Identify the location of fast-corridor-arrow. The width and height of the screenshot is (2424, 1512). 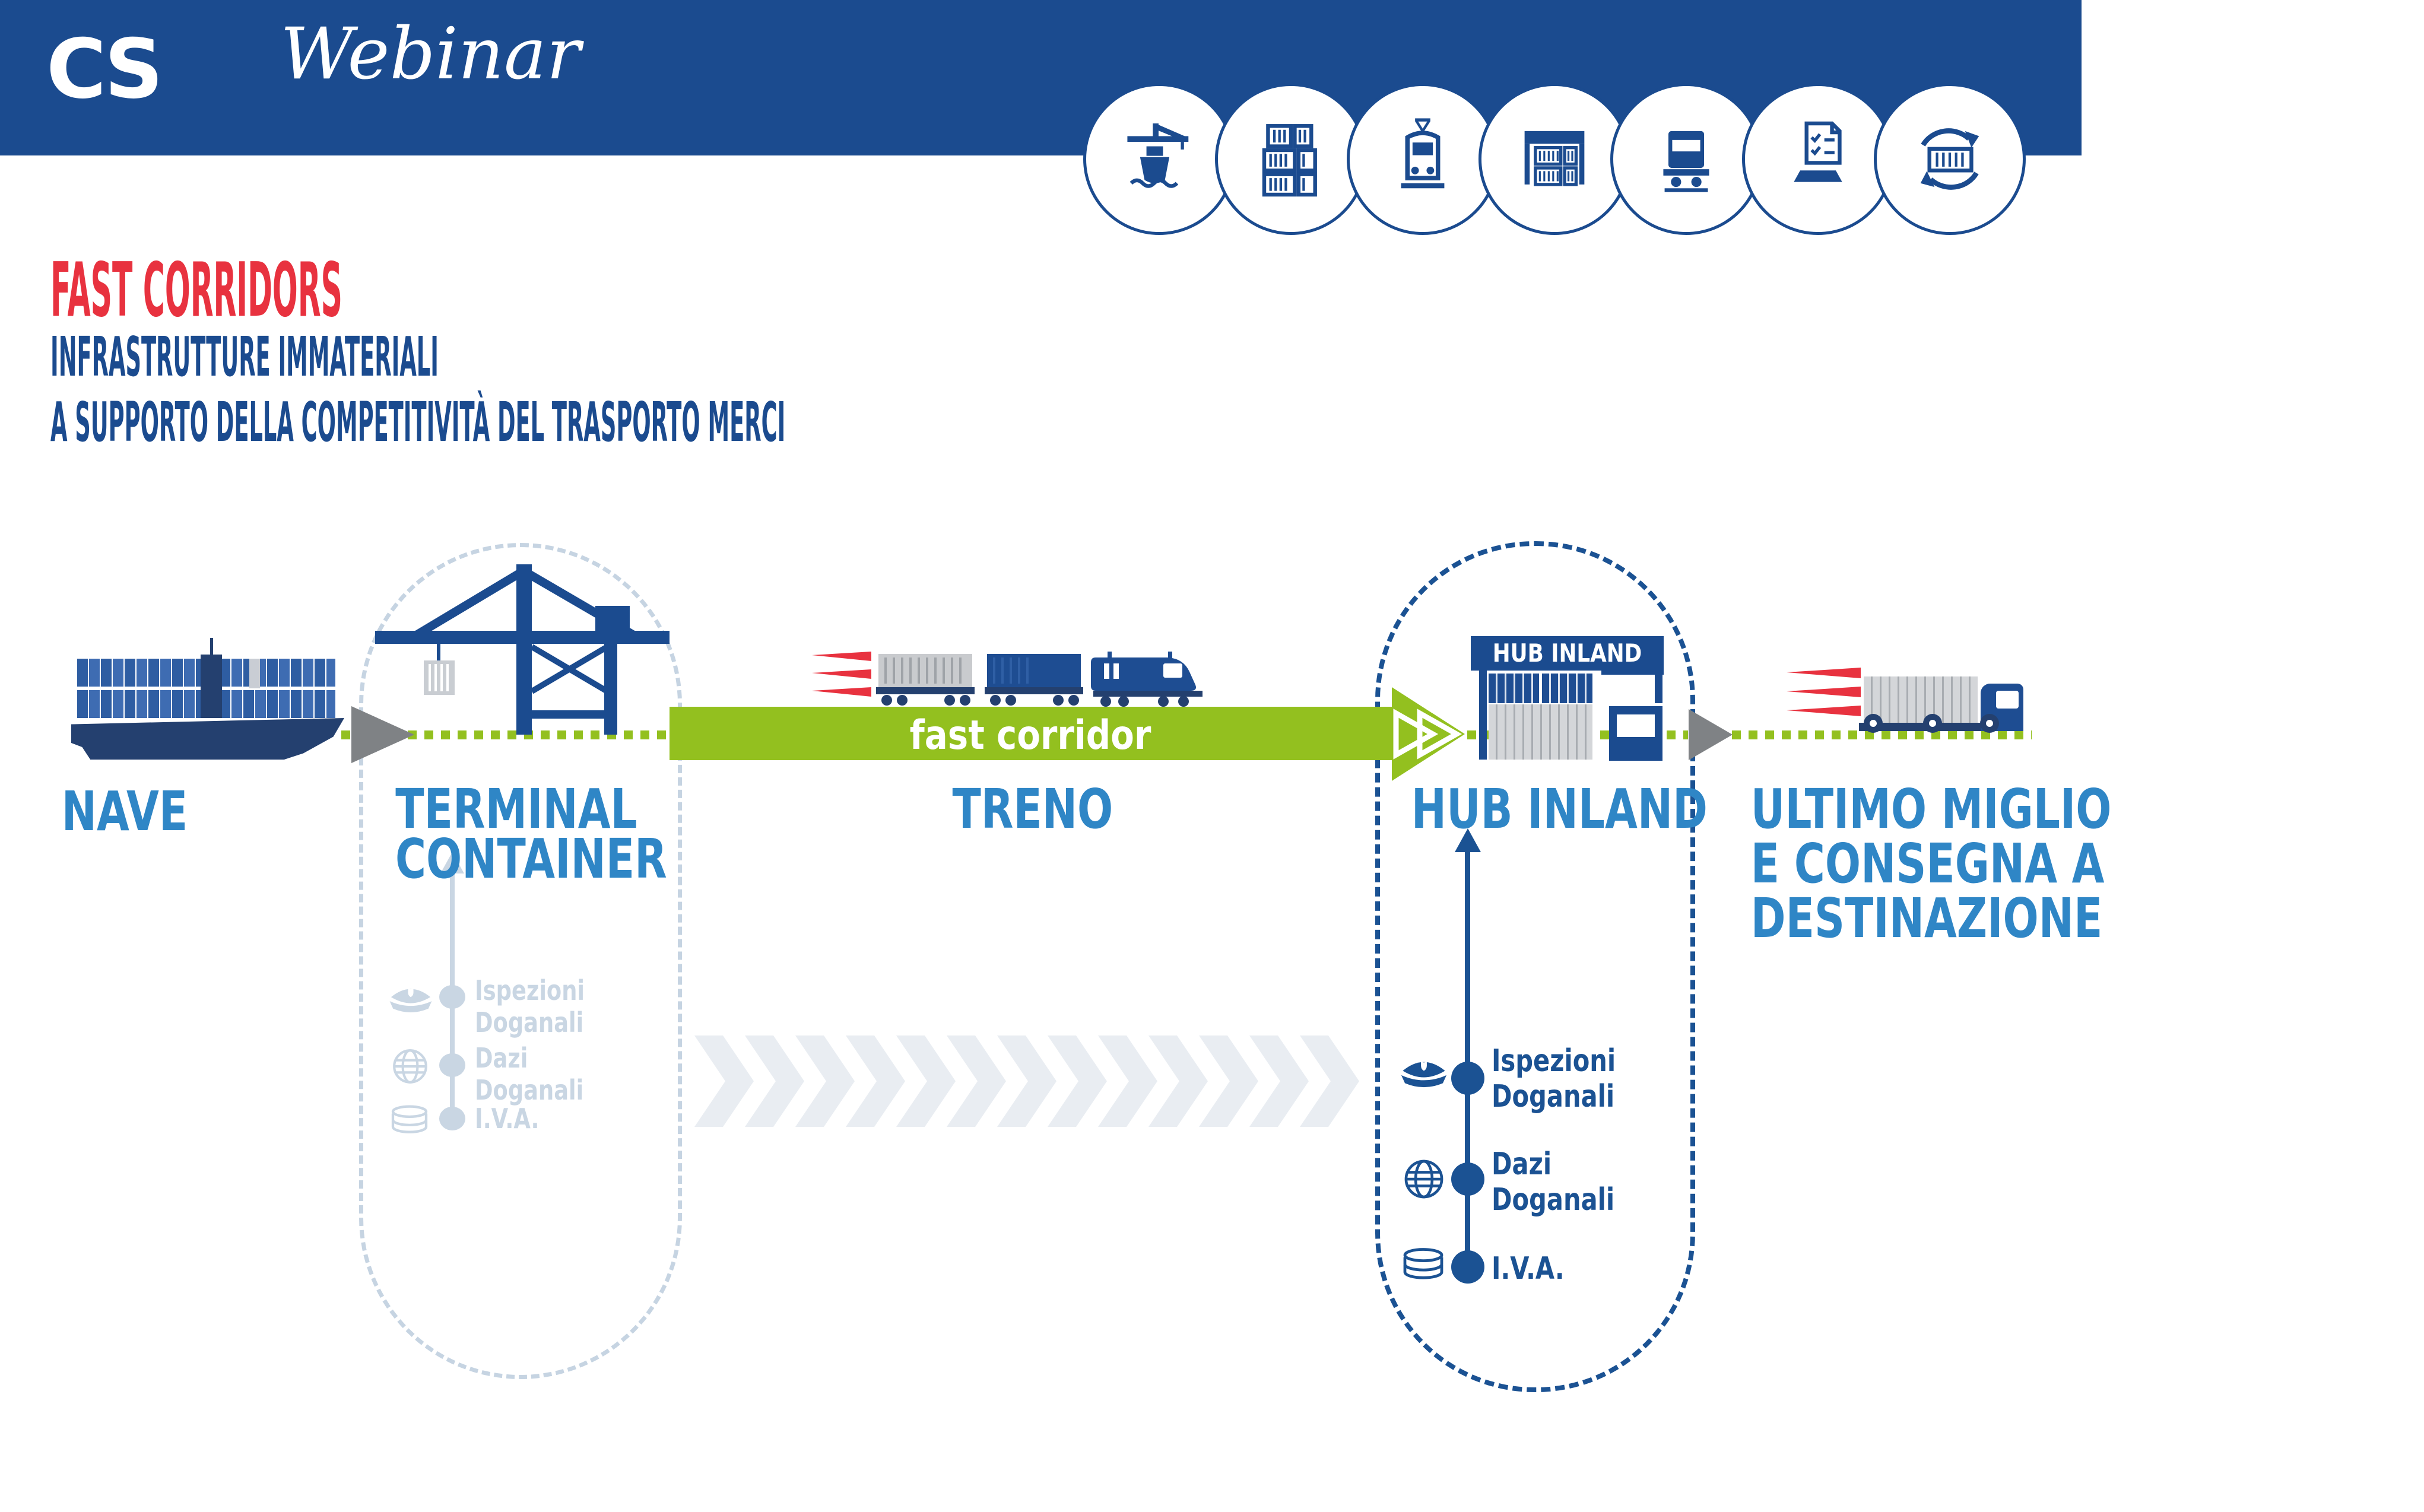
(1067, 734).